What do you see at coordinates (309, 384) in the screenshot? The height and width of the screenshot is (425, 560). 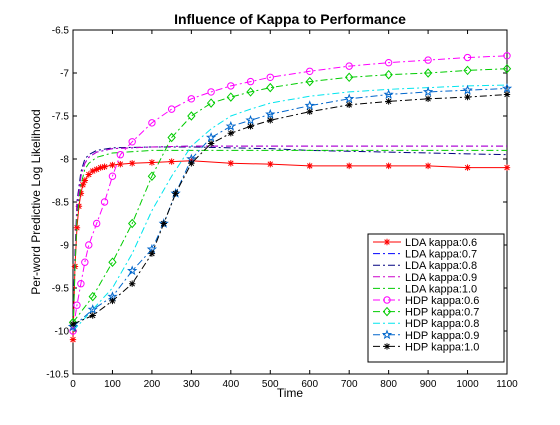 I see `x-tick-label: 600` at bounding box center [309, 384].